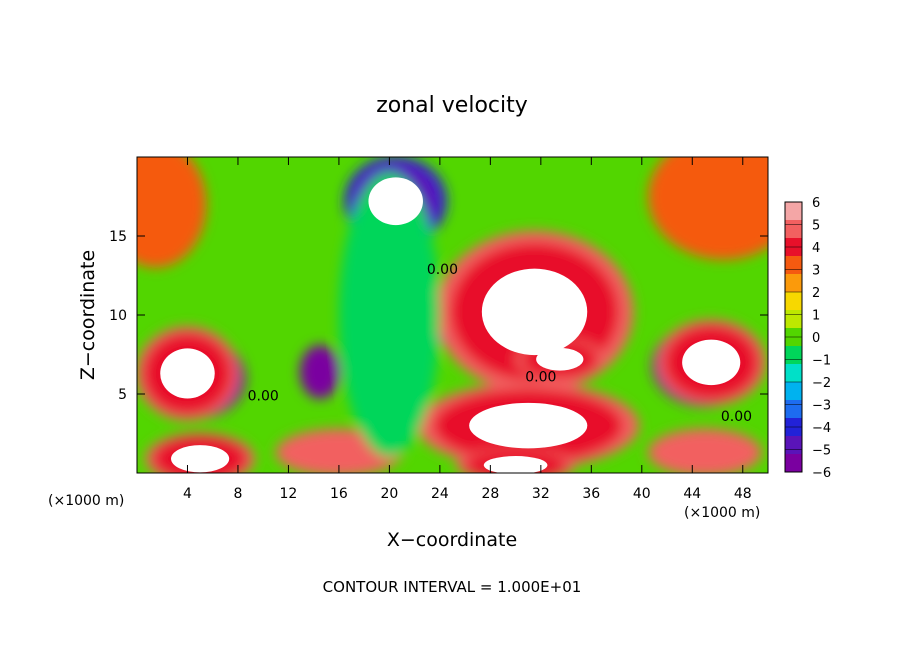 The height and width of the screenshot is (654, 904). I want to click on contour-labels: 0.00 0.00 0.00 0.00, so click(500, 343).